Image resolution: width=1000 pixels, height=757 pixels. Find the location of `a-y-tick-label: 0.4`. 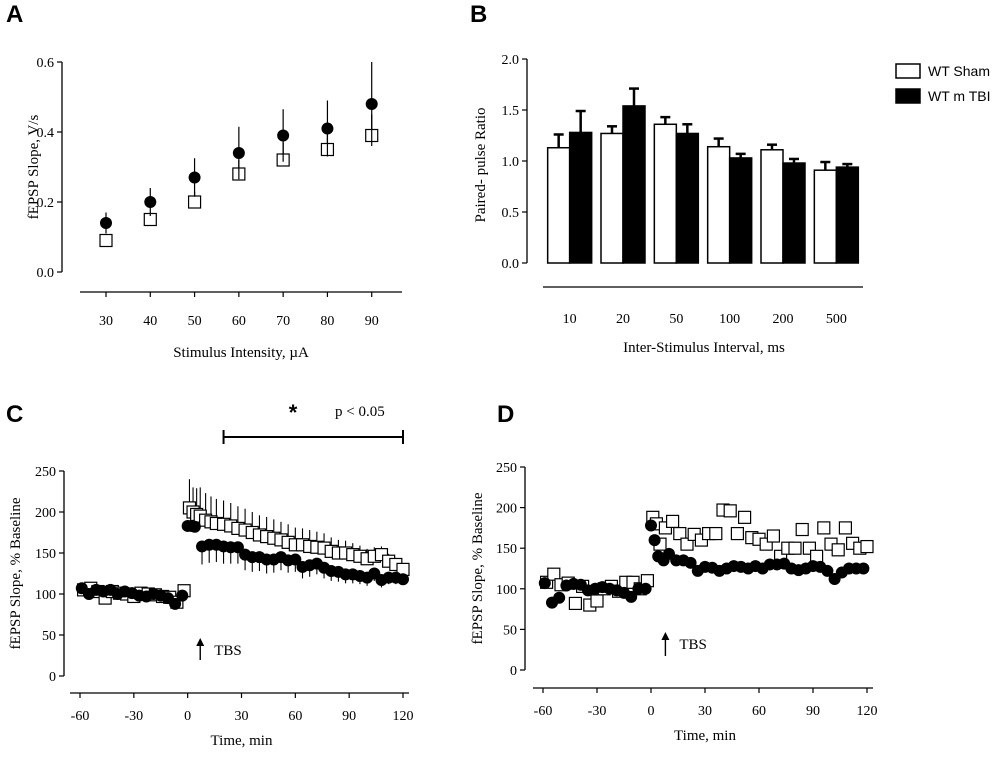

a-y-tick-label: 0.4 is located at coordinates (46, 133).